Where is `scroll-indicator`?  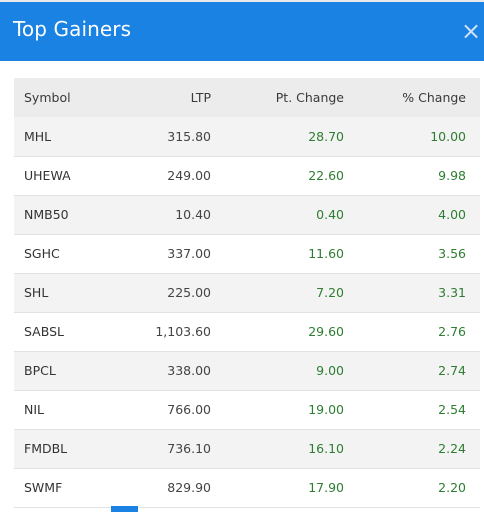
scroll-indicator is located at coordinates (124, 509).